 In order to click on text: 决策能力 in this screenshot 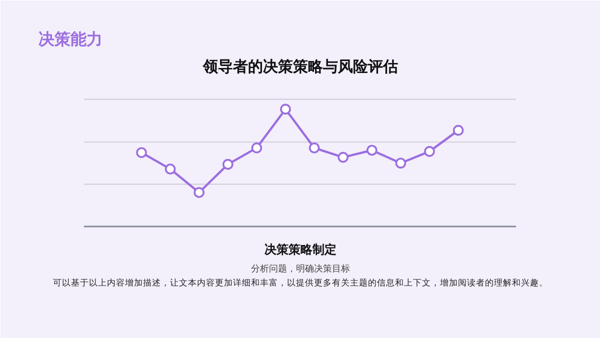, I will do `click(70, 39)`.